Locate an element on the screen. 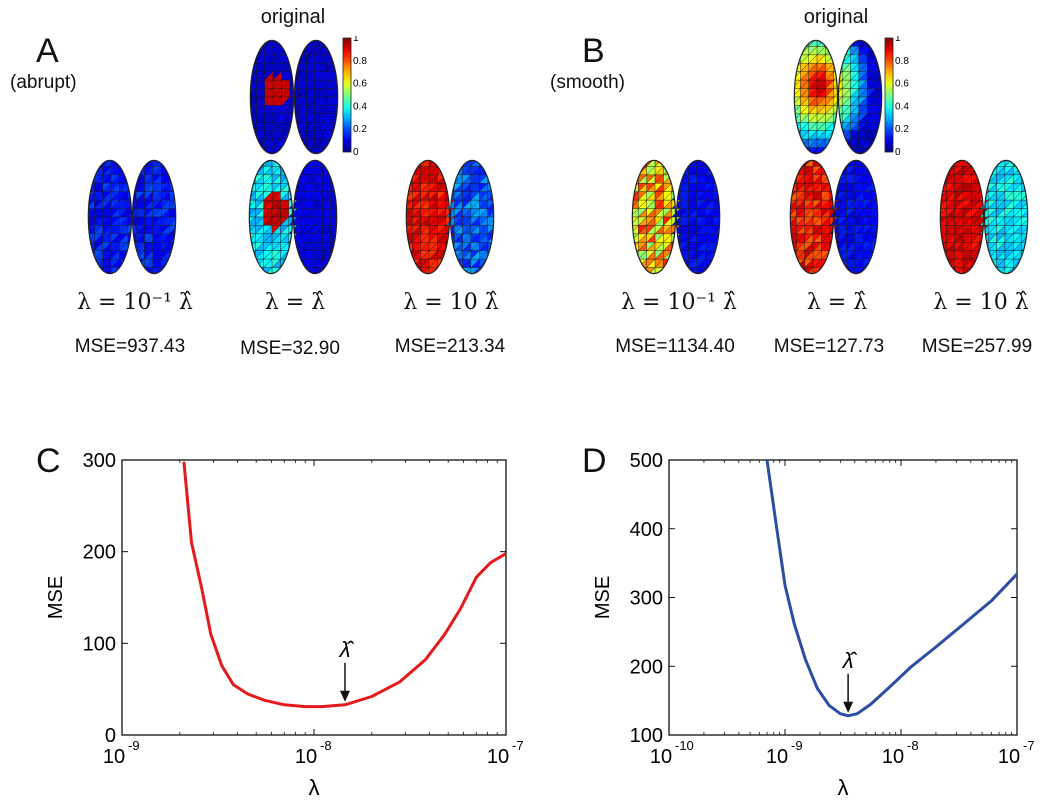 The width and height of the screenshot is (1064, 807). panel-a-original-map is located at coordinates (294, 99).